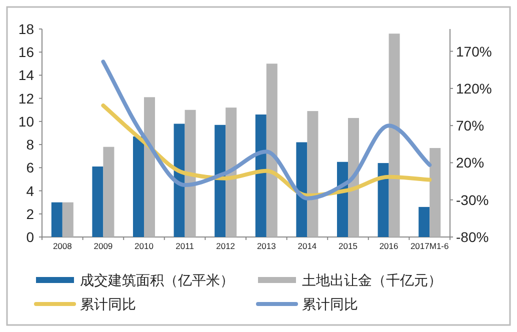 This screenshot has width=517, height=332. Describe the element at coordinates (103, 246) in the screenshot. I see `x-tick-label: 2009` at that location.